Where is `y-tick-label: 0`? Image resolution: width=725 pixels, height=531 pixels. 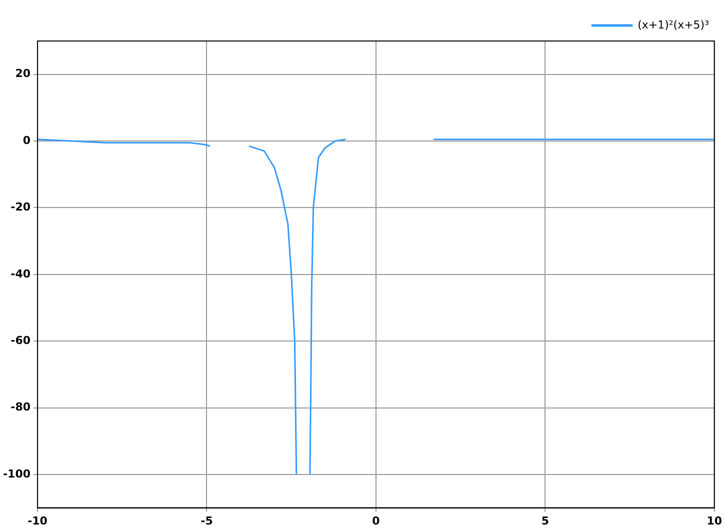
y-tick-label: 0 is located at coordinates (26, 140).